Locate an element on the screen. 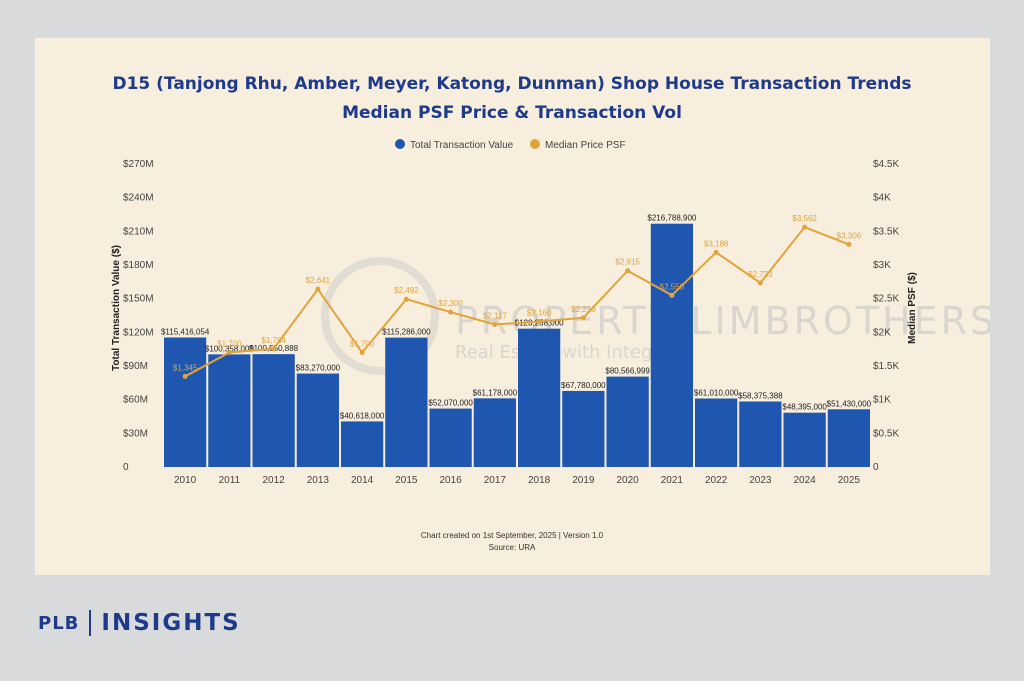  y-tick-label: 0 is located at coordinates (126, 467).